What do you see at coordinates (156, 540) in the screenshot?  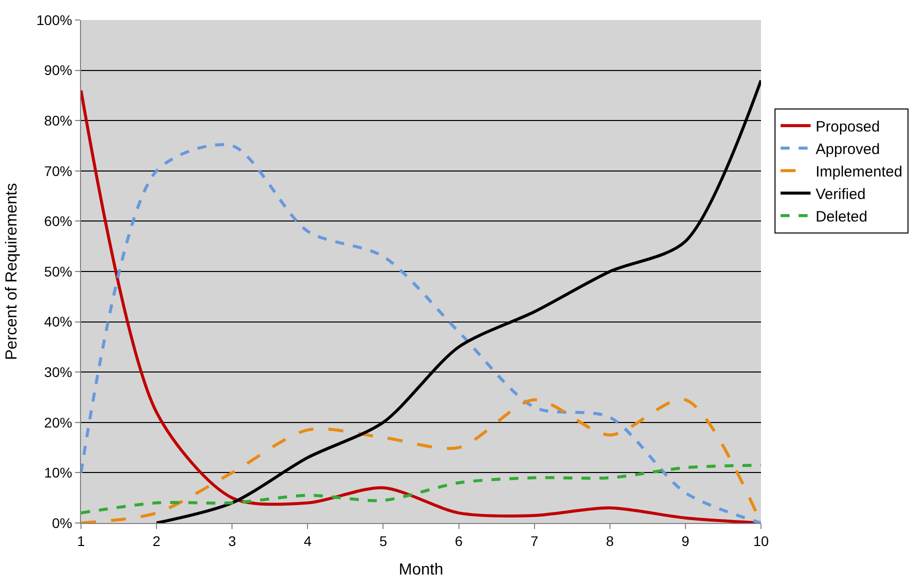 I see `x-tick-label: 2` at bounding box center [156, 540].